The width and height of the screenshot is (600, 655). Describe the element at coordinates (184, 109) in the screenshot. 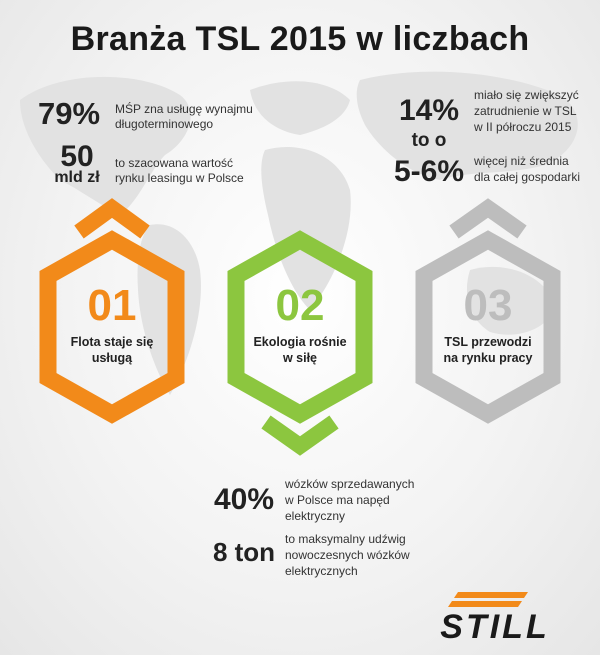

I see `stat-79-text-line1: MŚP zna usługę wynajmu` at that location.